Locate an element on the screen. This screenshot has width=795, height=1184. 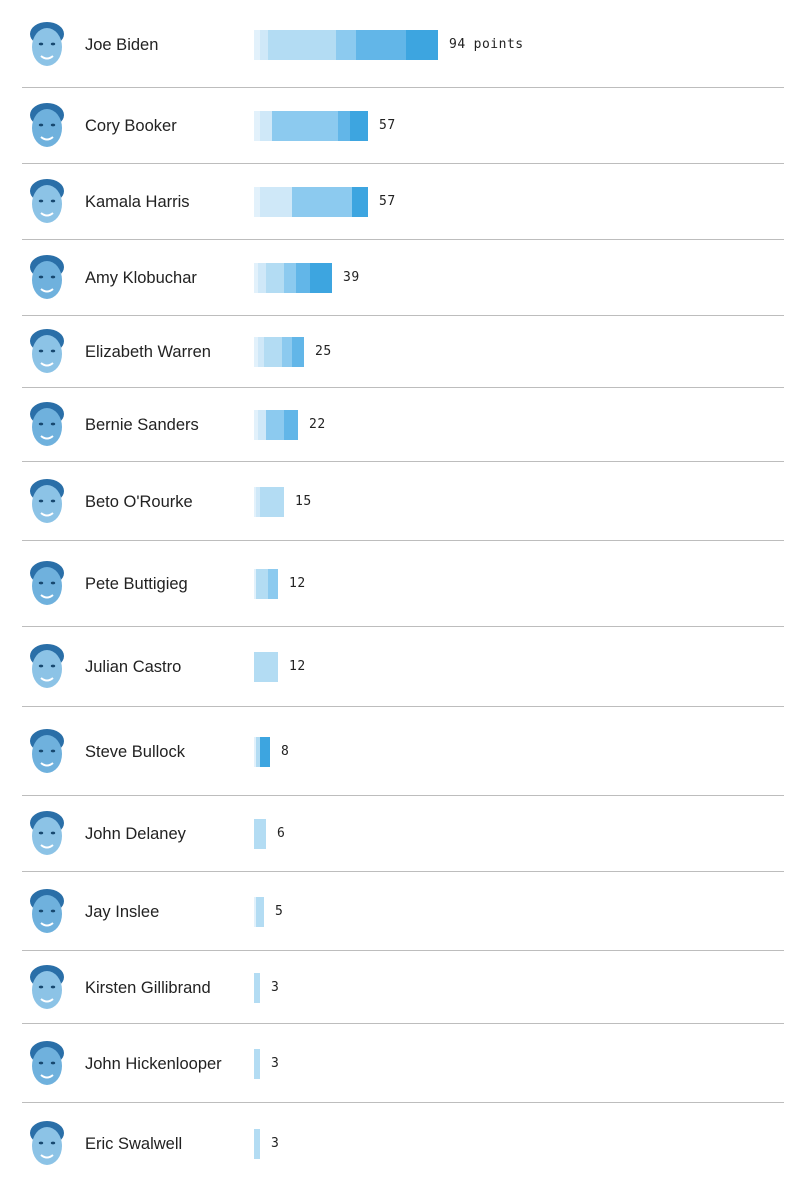
candidate-row-jay-inslee: Jay Inslee 5 is located at coordinates (397, 910).